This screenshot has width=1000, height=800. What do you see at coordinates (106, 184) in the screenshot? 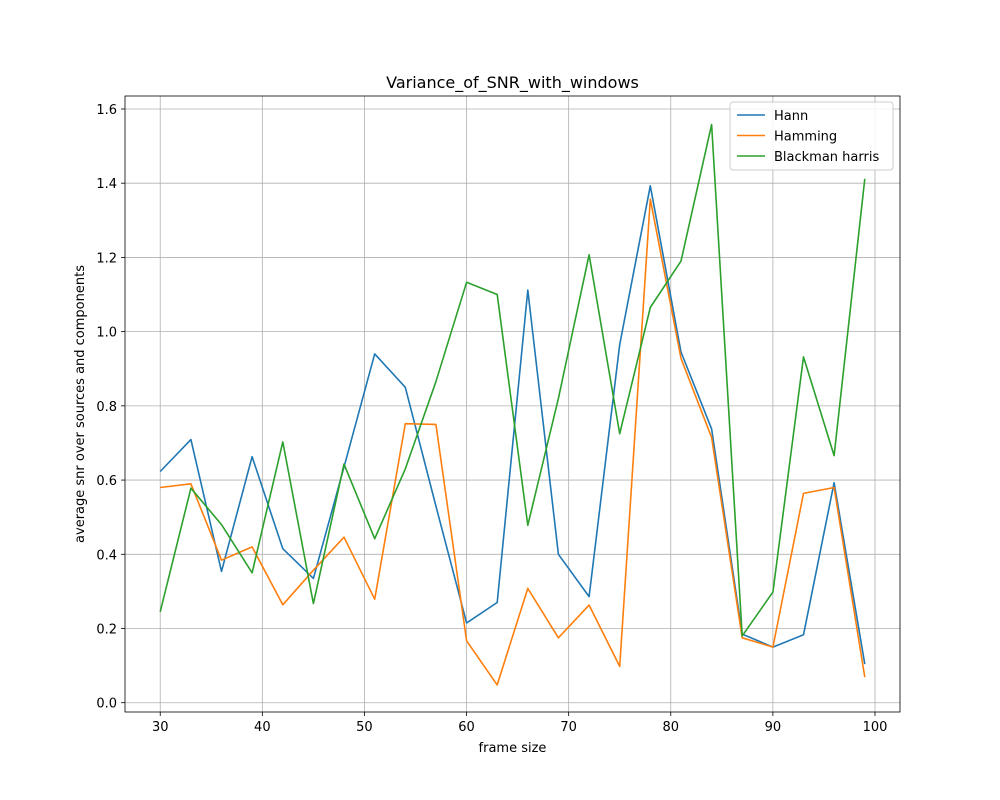
I see `y-tick-label: 1.4` at bounding box center [106, 184].